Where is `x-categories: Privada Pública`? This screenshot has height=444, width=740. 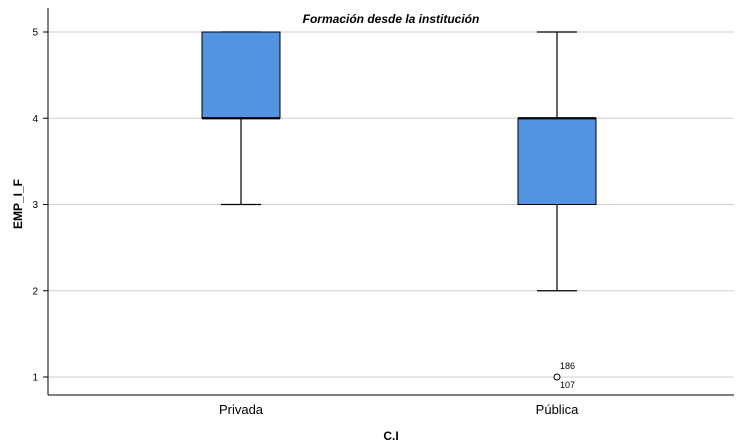 x-categories: Privada Pública is located at coordinates (399, 409).